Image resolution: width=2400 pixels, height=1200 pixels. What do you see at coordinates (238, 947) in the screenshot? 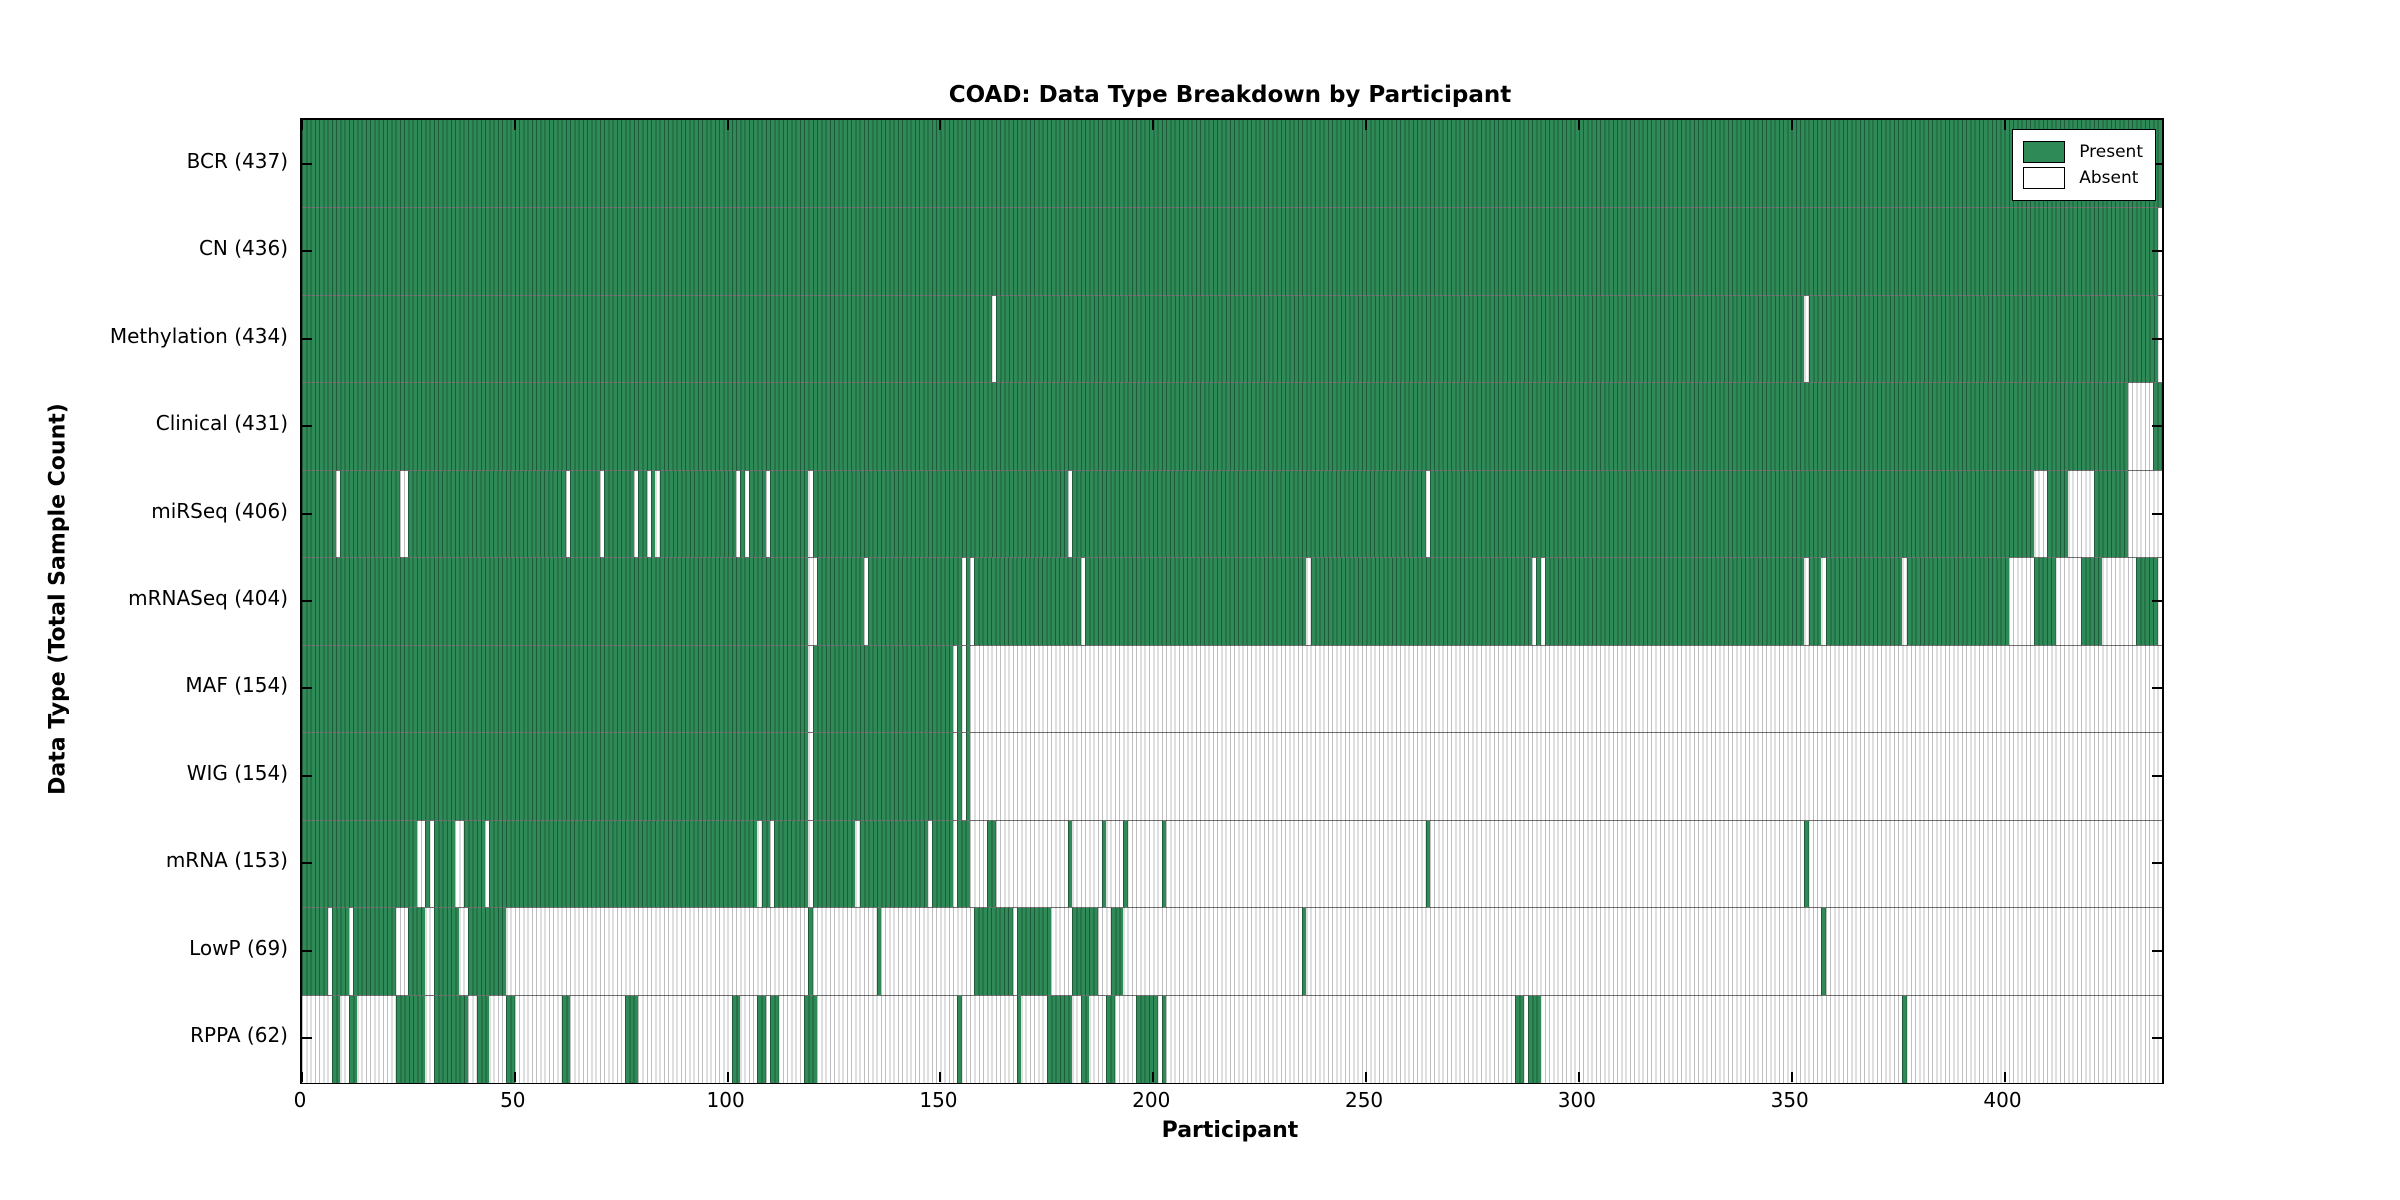
I see `y-tick-label-lowp: LowP (69)` at bounding box center [238, 947].